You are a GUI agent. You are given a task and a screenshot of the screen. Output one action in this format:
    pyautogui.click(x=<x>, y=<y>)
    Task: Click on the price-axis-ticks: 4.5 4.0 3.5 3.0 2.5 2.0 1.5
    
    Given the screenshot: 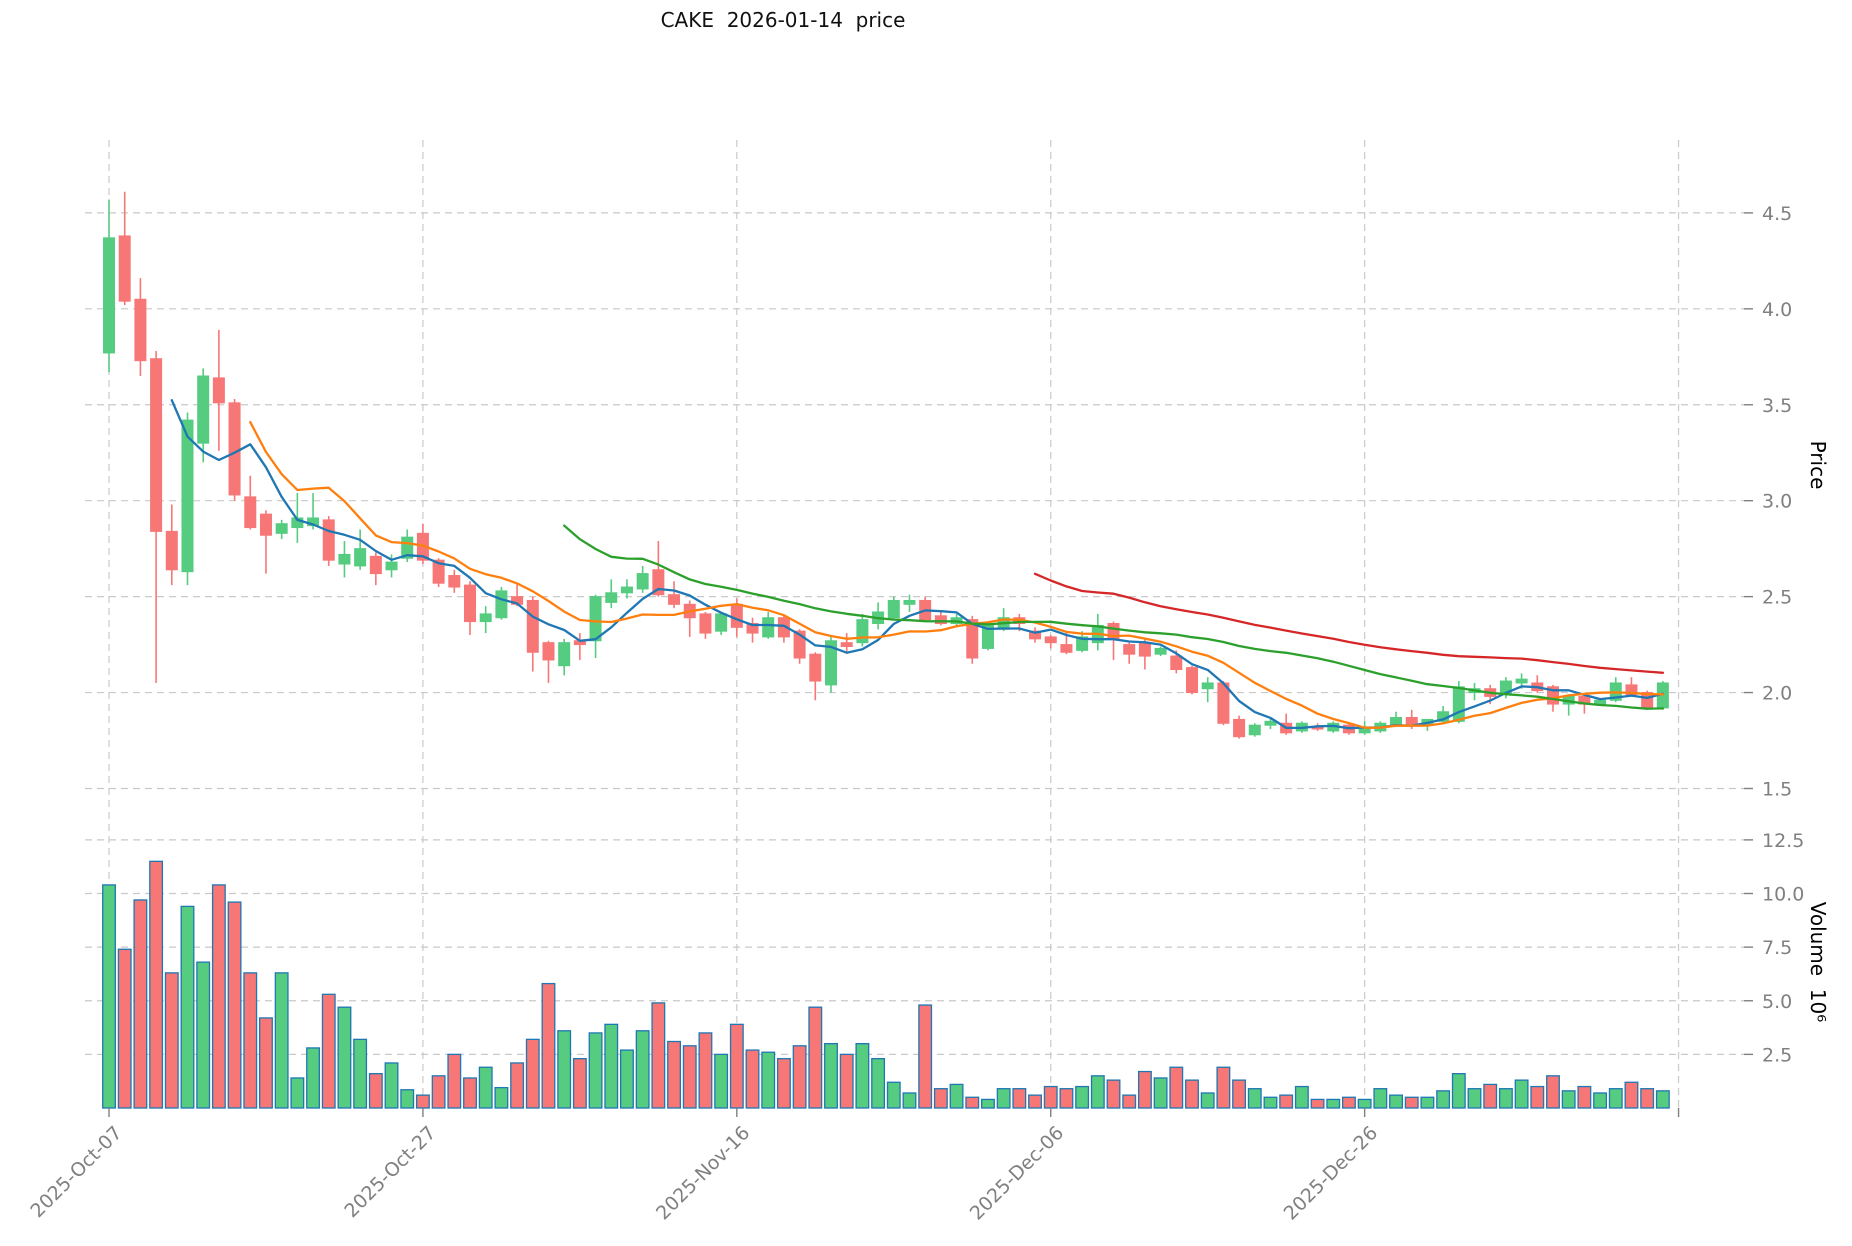 What is the action you would take?
    pyautogui.click(x=1768, y=501)
    